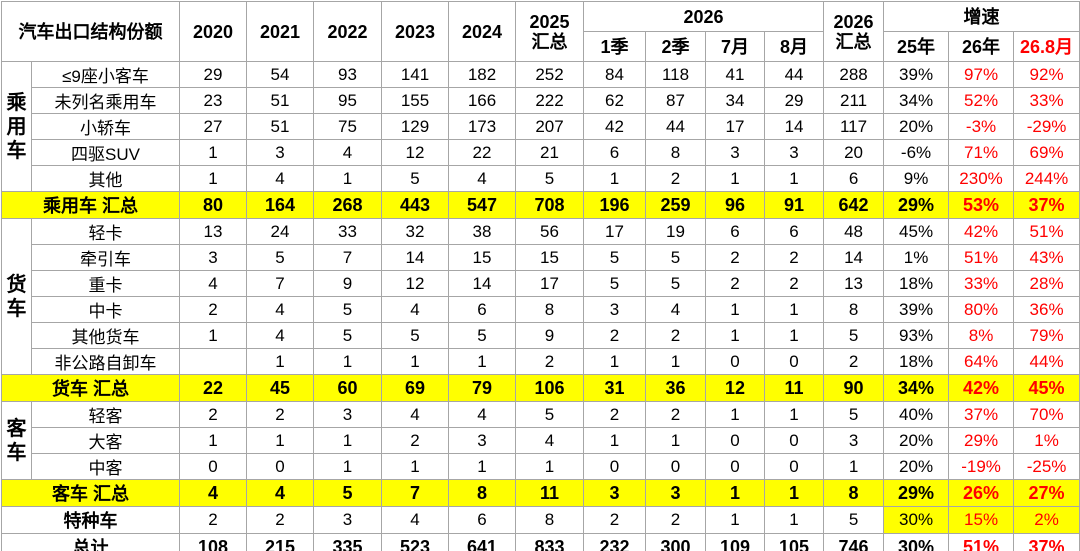  What do you see at coordinates (675, 205) in the screenshot?
I see `cell: 259` at bounding box center [675, 205].